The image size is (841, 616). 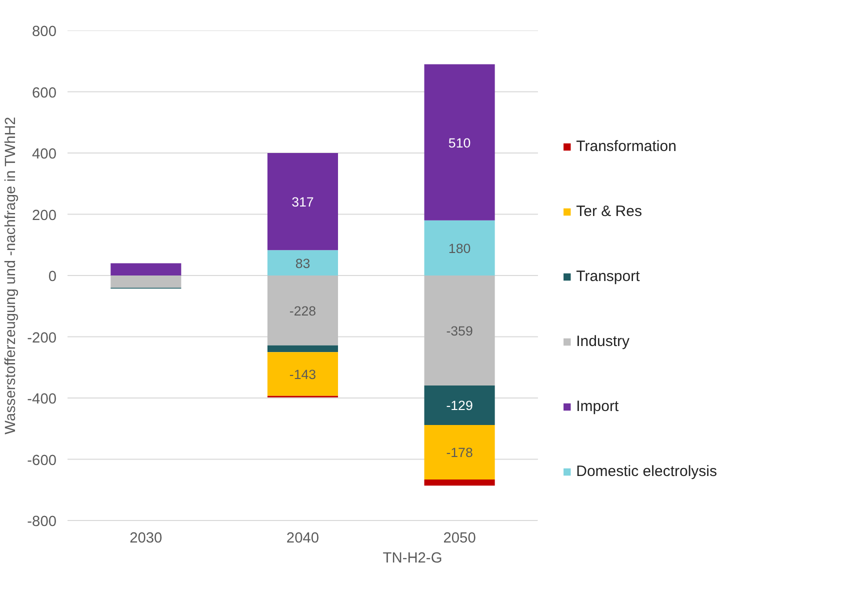 I want to click on data-label: -359, so click(x=459, y=330).